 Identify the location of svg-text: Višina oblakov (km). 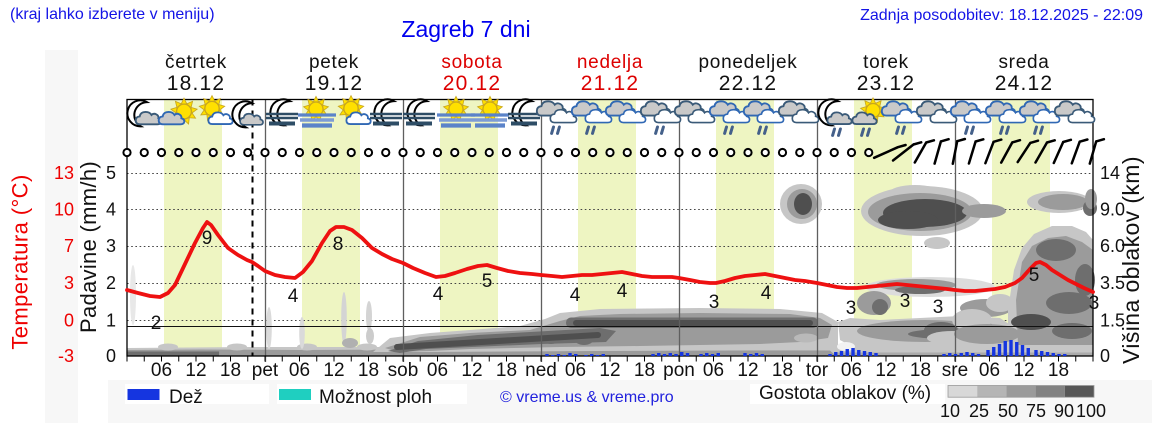
(1131, 260).